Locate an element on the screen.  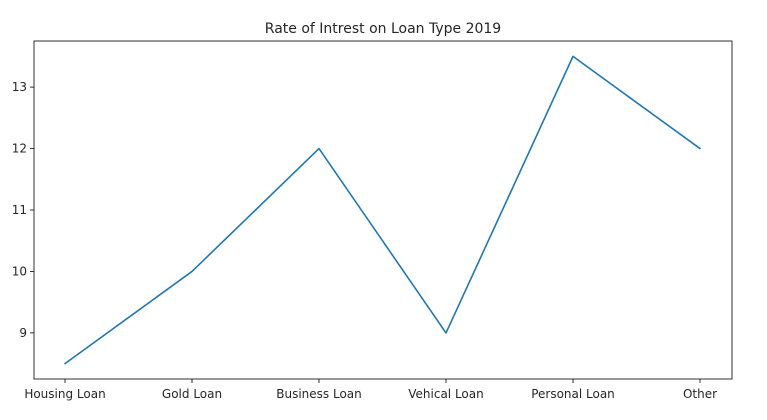
x-tick-label: Business Loan is located at coordinates (319, 394).